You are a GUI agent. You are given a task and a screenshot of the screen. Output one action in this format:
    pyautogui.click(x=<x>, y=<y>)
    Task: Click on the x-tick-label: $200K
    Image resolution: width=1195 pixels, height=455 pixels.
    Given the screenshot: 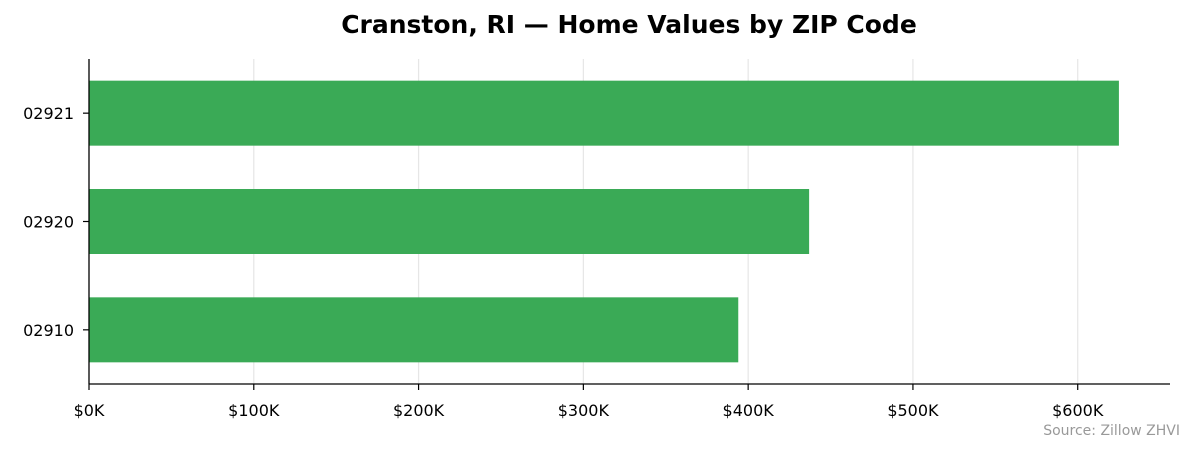 What is the action you would take?
    pyautogui.click(x=419, y=410)
    